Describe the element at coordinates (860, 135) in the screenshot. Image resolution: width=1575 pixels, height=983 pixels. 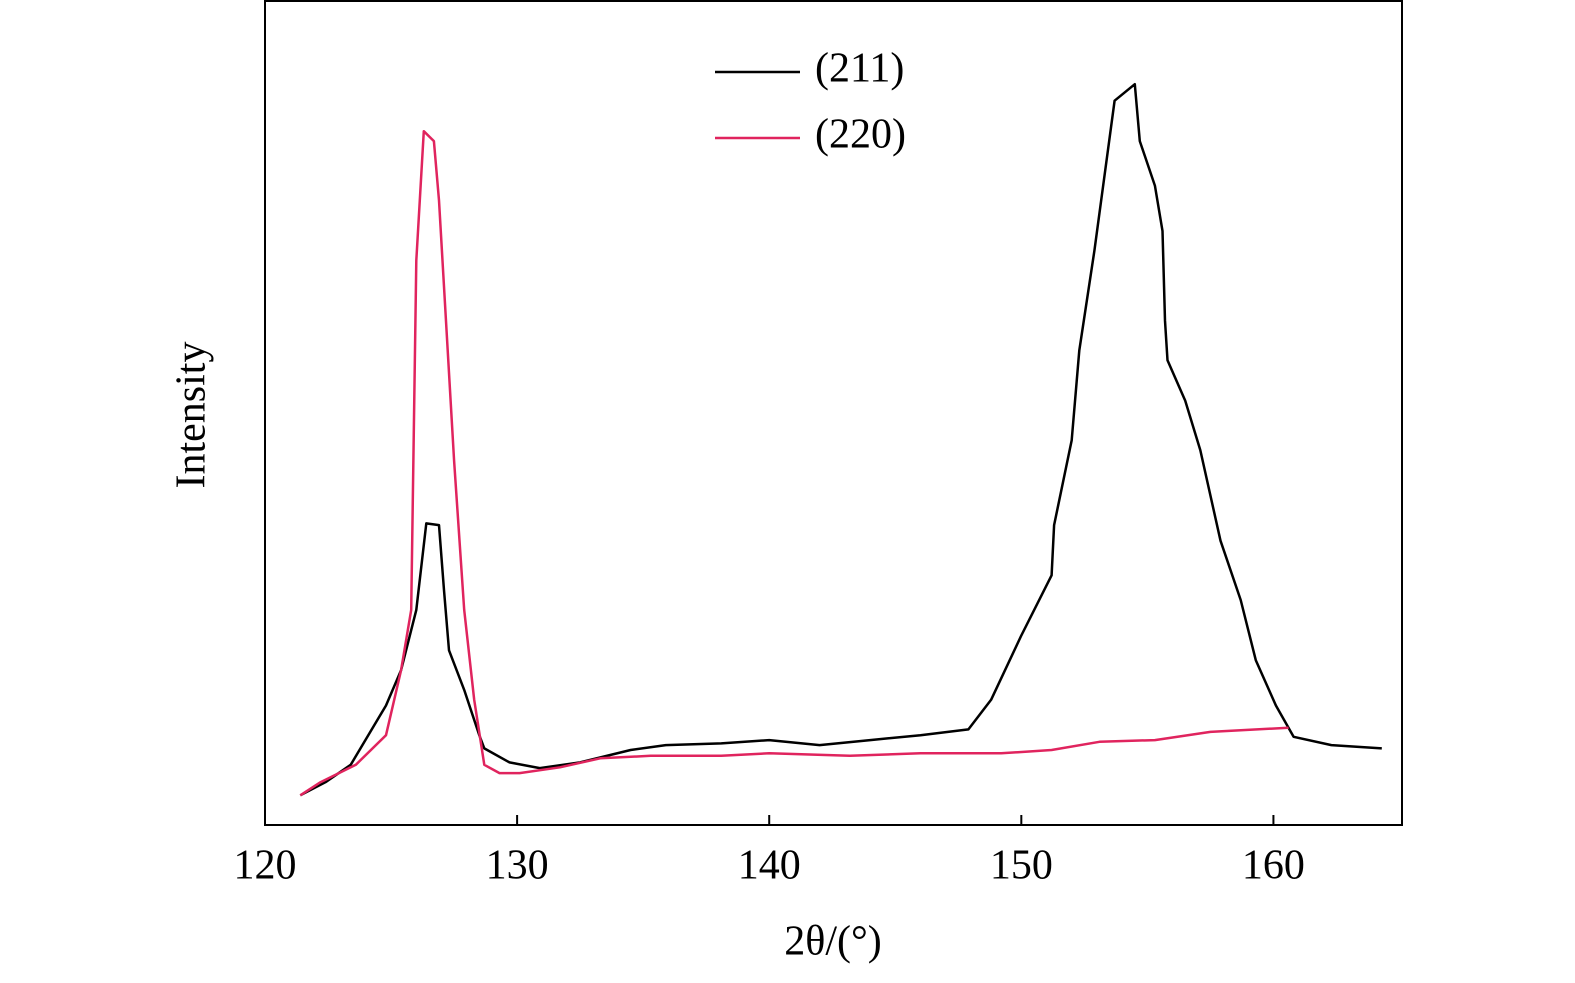
I see `legend-label: (220)` at that location.